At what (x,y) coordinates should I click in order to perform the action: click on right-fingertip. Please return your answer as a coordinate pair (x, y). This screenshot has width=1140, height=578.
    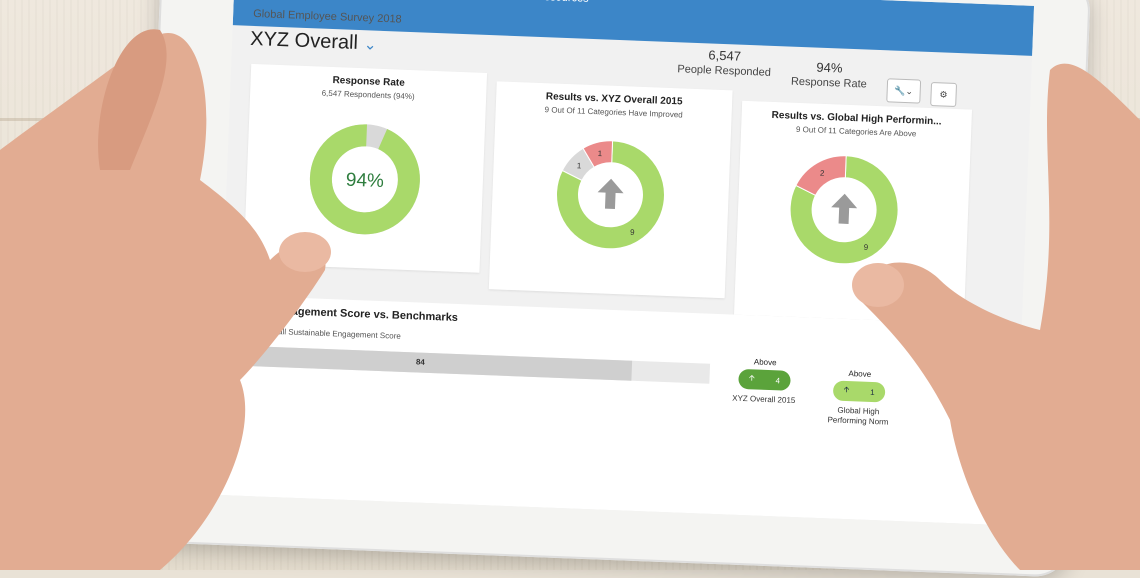
    Looking at the image, I should click on (878, 285).